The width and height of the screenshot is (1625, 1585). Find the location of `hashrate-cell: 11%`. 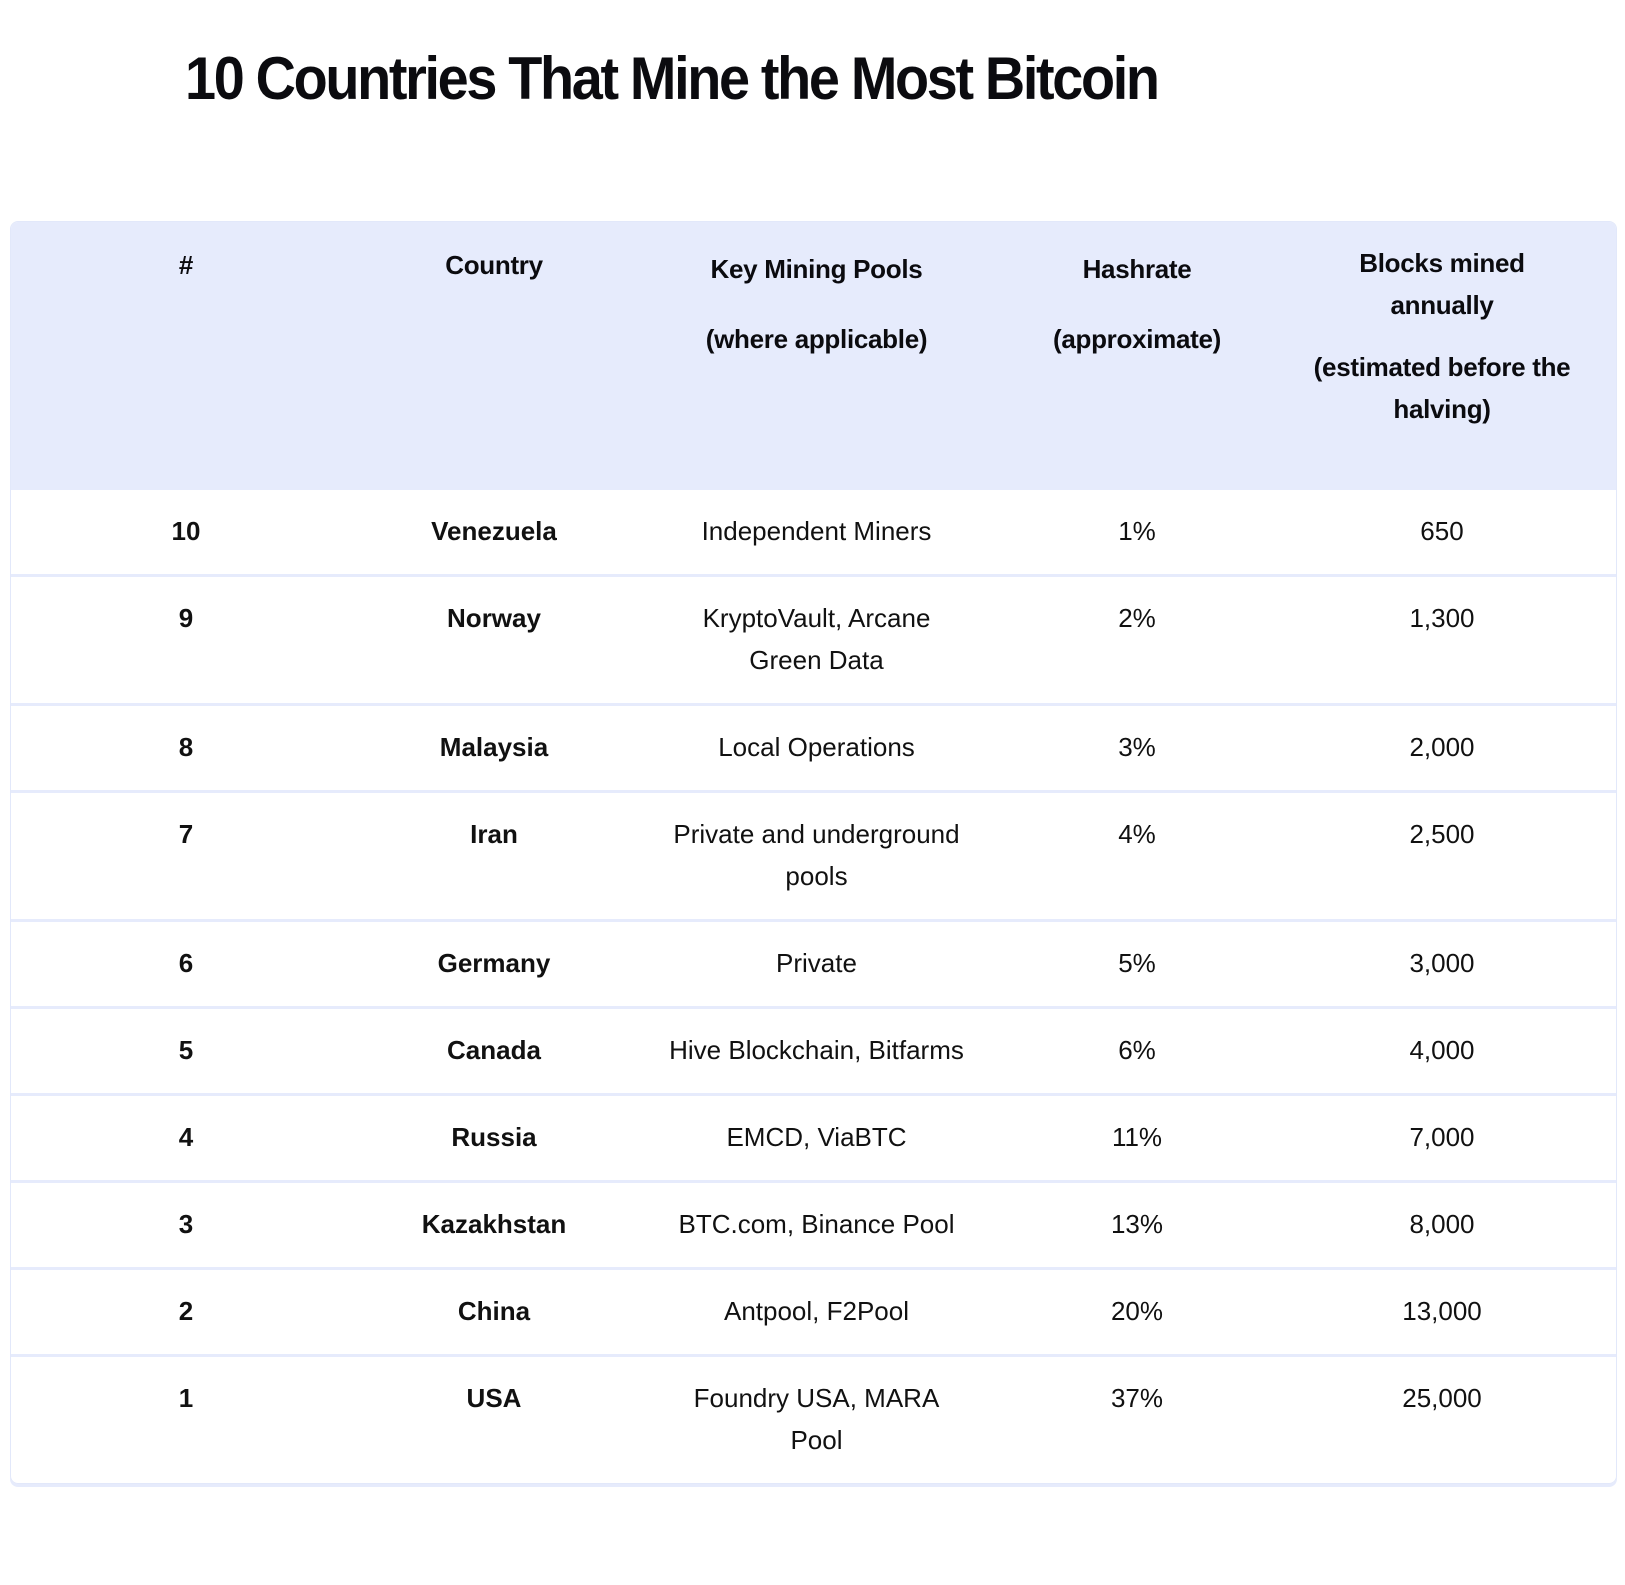

hashrate-cell: 11% is located at coordinates (1137, 1136).